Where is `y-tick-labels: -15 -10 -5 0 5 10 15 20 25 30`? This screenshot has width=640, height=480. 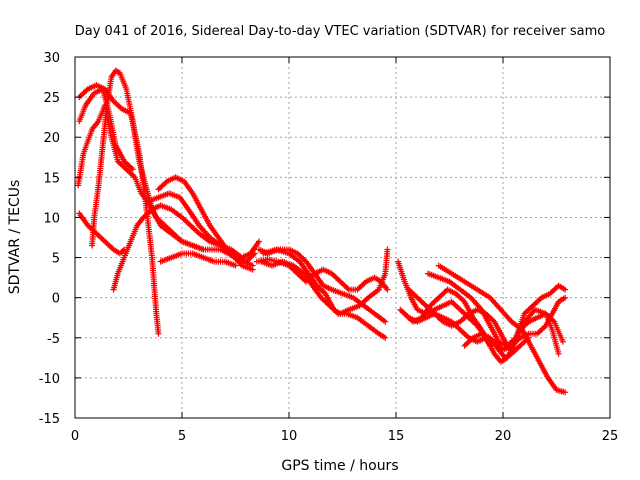 y-tick-labels: -15 -10 -5 0 5 10 15 20 25 30 is located at coordinates (49, 239).